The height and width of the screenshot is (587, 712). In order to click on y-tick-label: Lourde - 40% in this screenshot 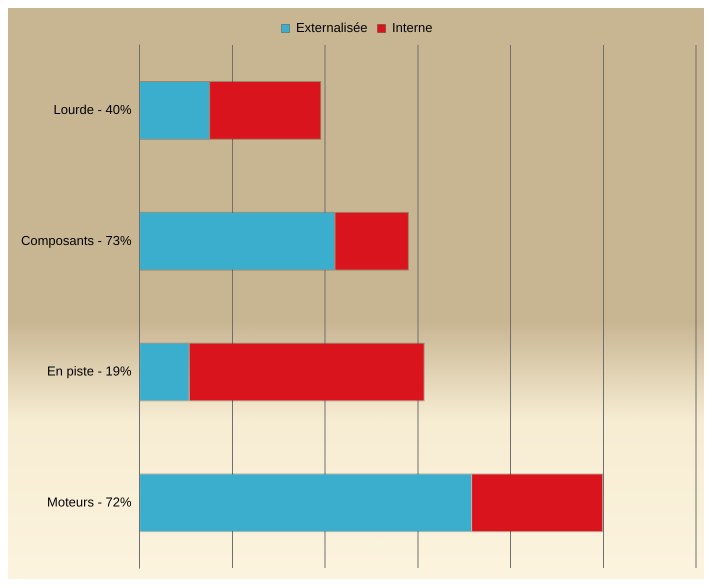, I will do `click(92, 109)`.